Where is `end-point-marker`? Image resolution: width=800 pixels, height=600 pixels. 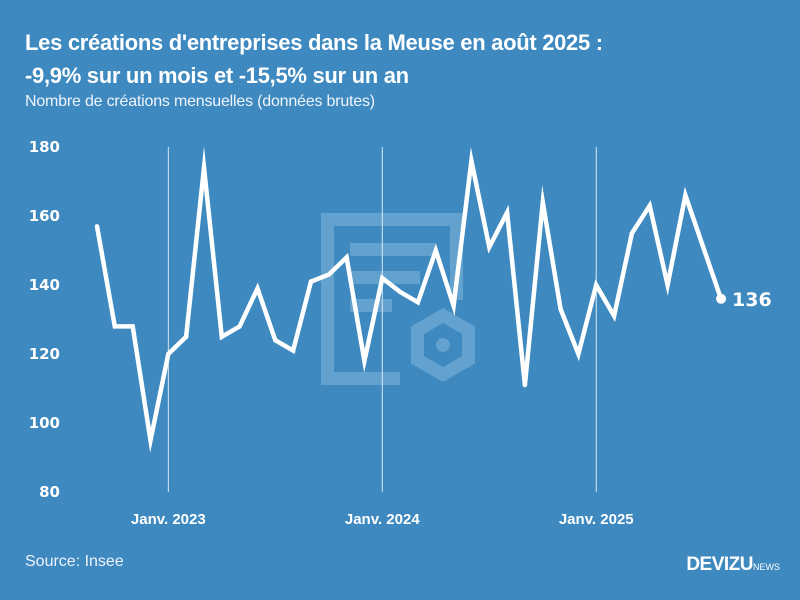
end-point-marker is located at coordinates (721, 298).